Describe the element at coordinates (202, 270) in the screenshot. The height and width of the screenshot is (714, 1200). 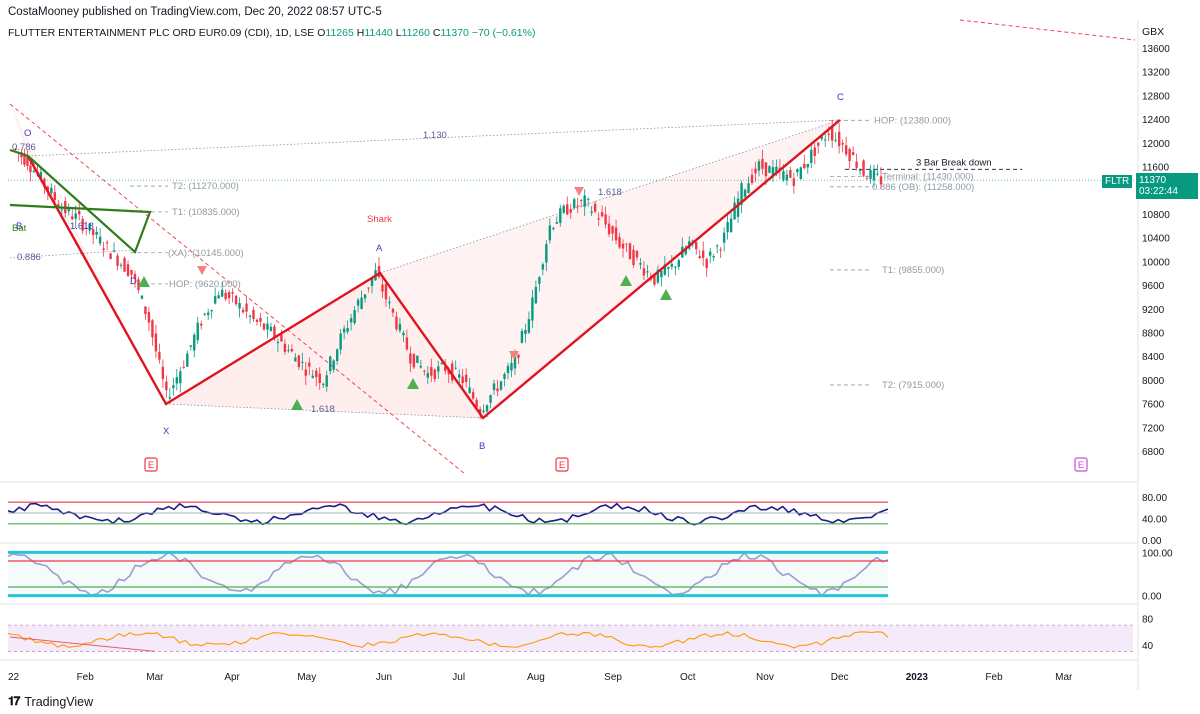
I see `sell-signal-triangle` at that location.